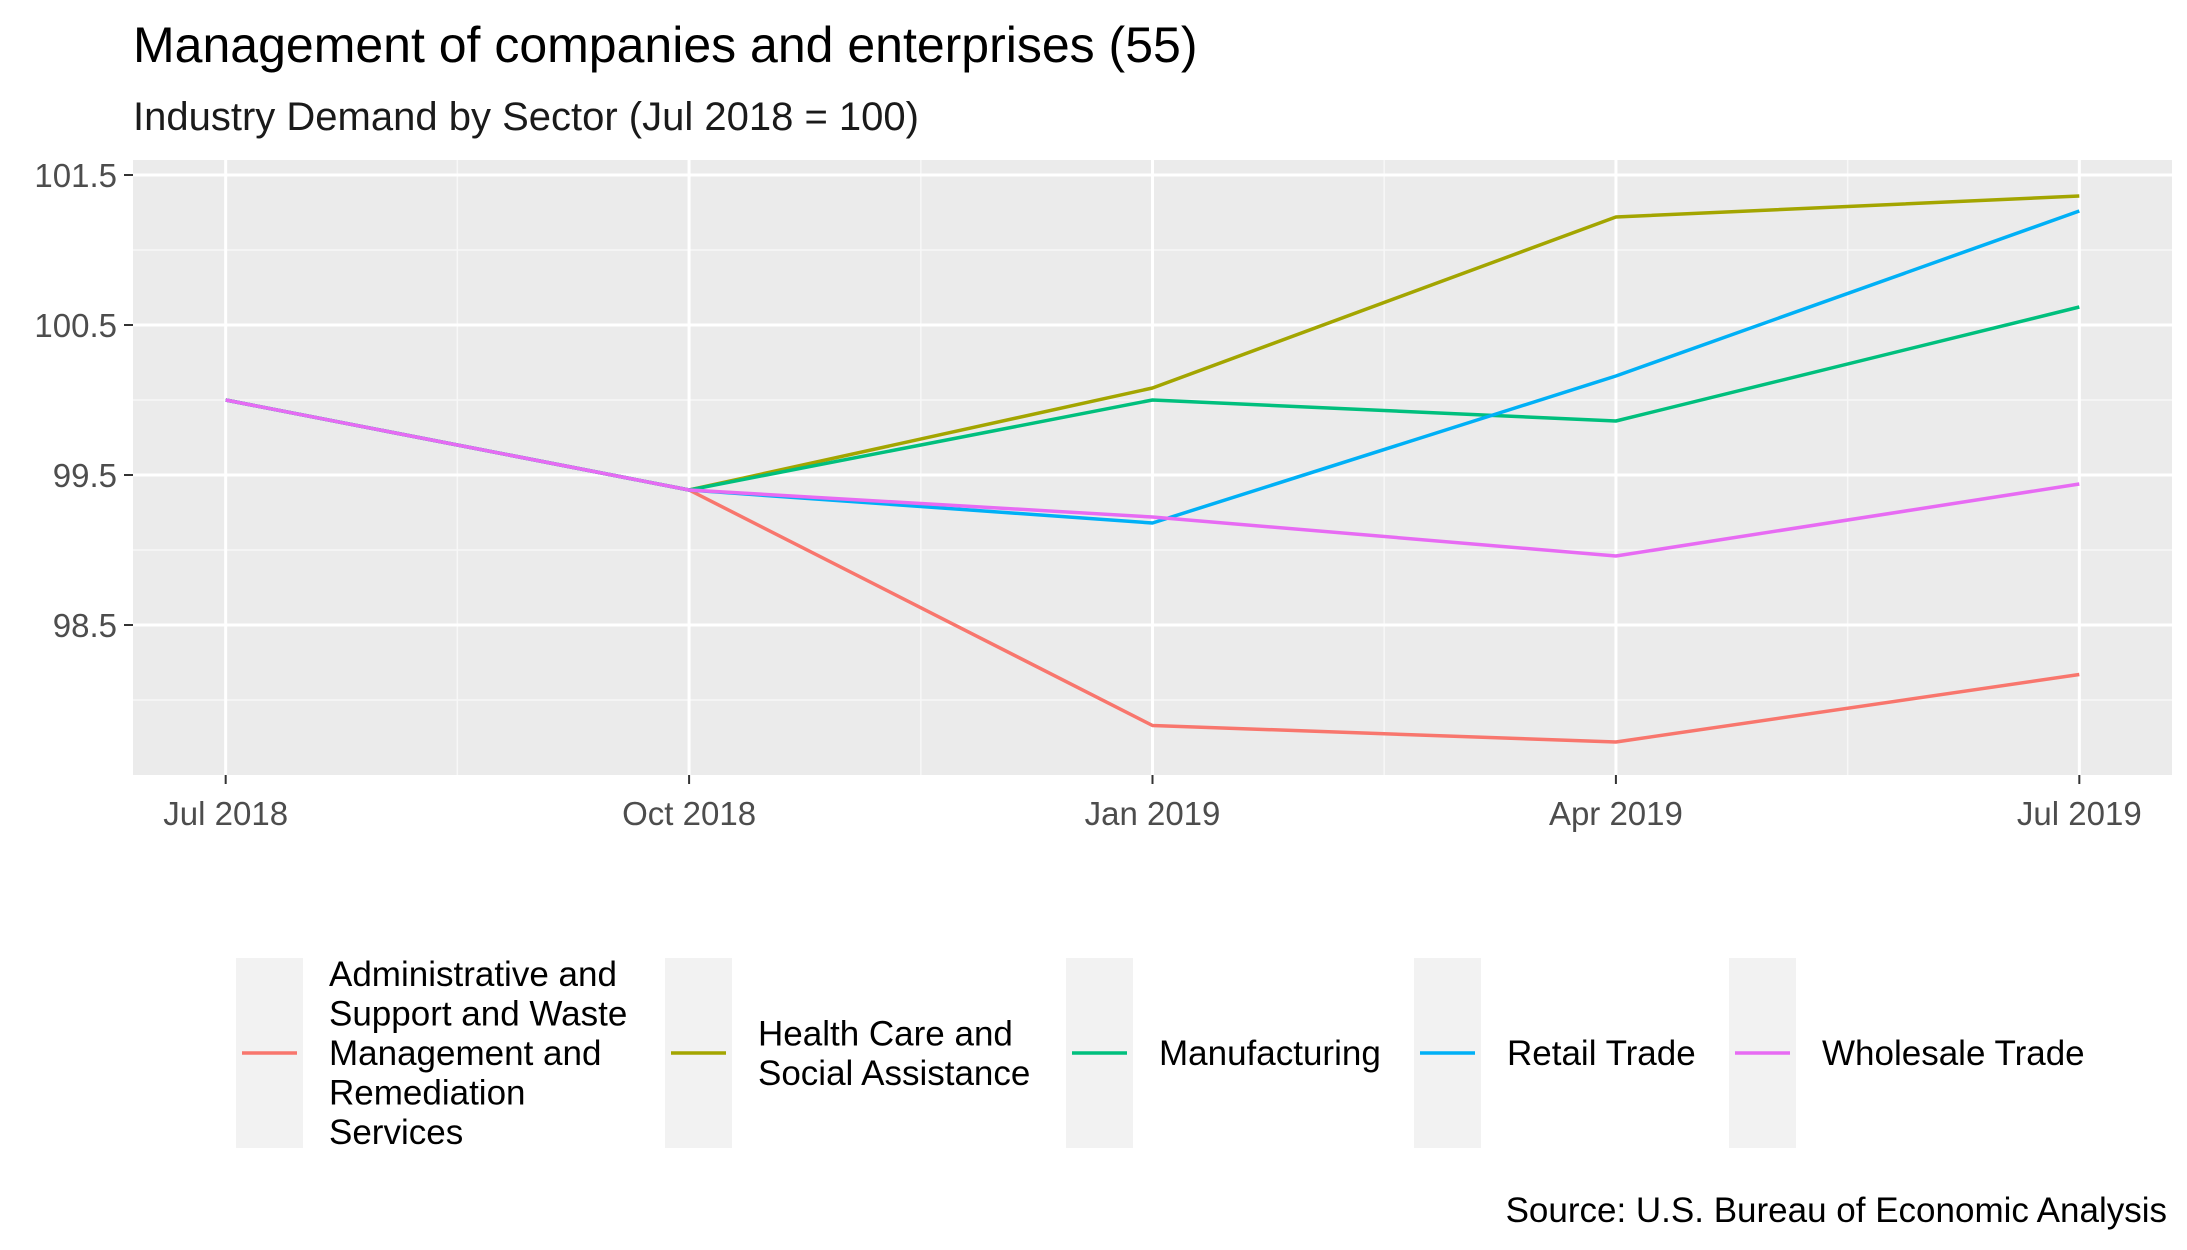 This screenshot has width=2187, height=1250. I want to click on x-tick-label: Apr 2019, so click(1616, 813).